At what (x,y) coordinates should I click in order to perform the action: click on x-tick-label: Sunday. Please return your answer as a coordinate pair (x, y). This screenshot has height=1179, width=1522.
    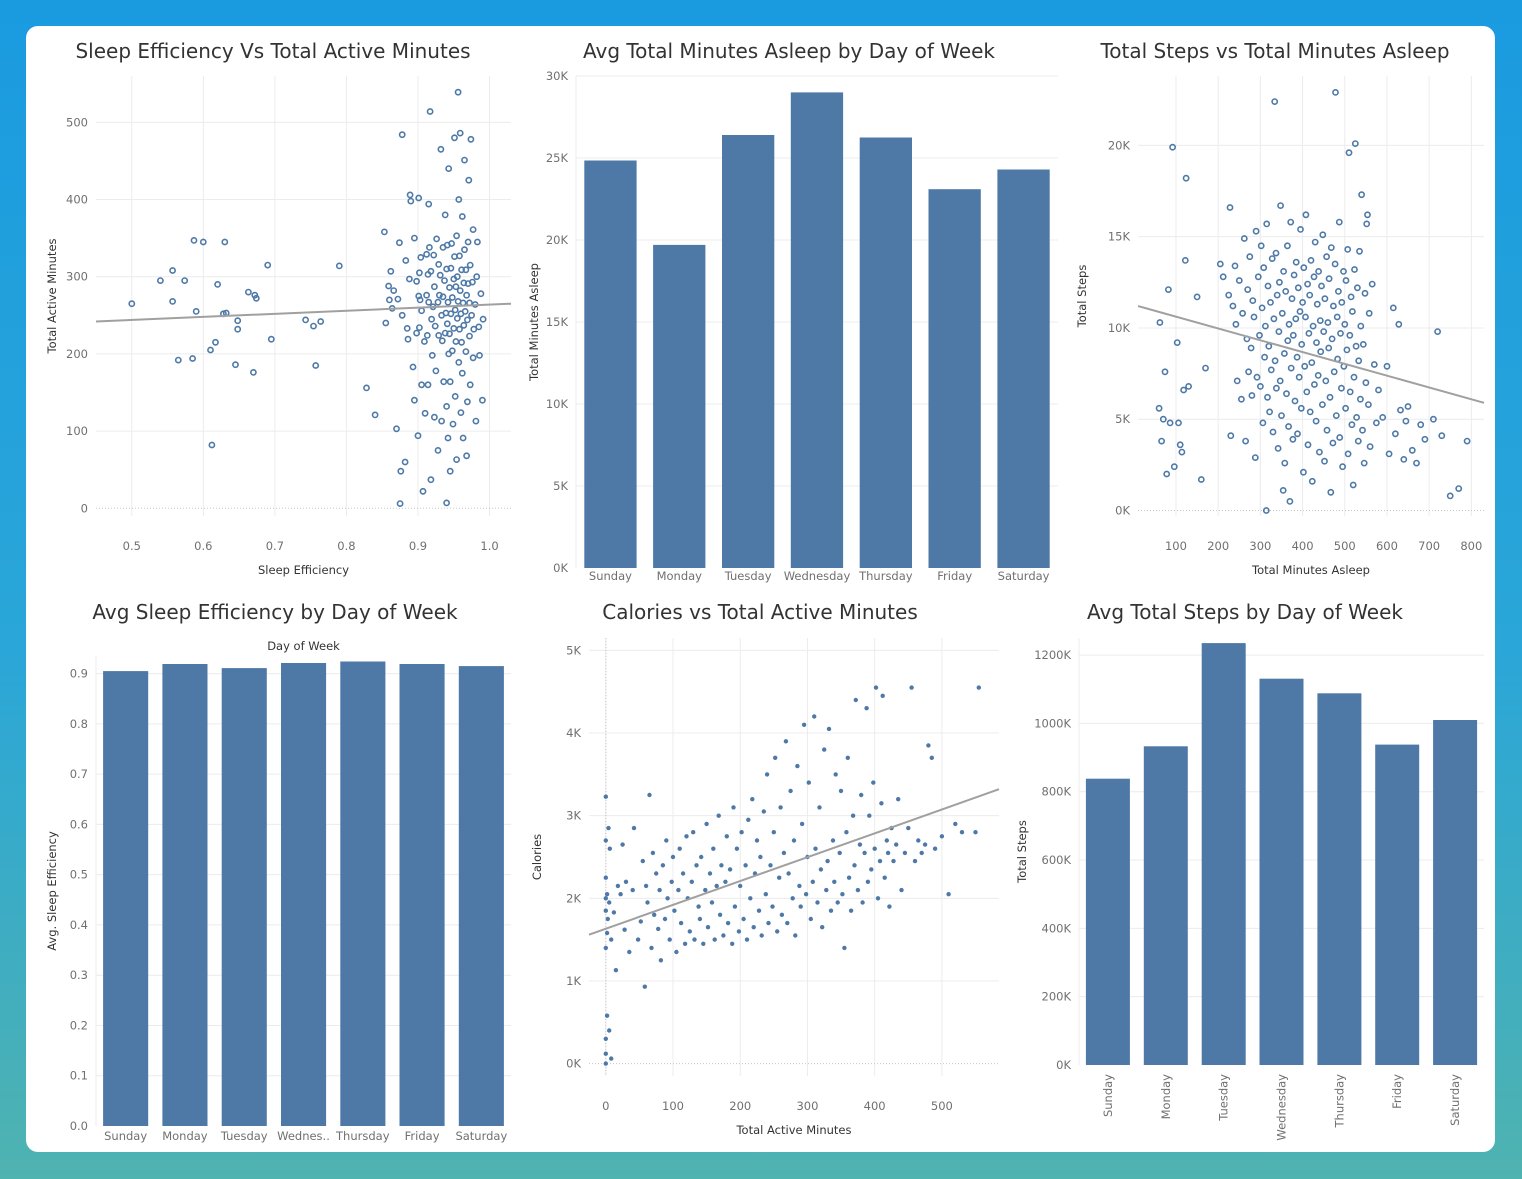
    Looking at the image, I should click on (1108, 1095).